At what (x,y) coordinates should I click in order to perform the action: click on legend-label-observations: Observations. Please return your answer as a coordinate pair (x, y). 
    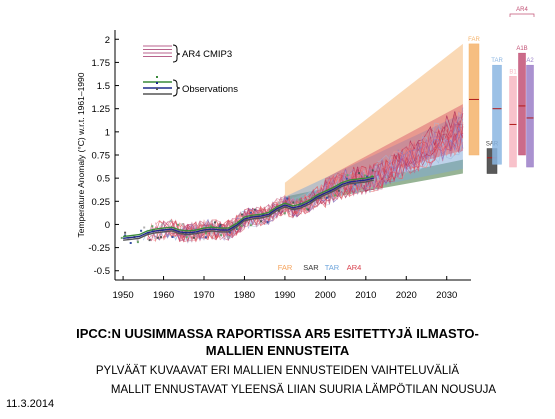
    Looking at the image, I should click on (210, 89).